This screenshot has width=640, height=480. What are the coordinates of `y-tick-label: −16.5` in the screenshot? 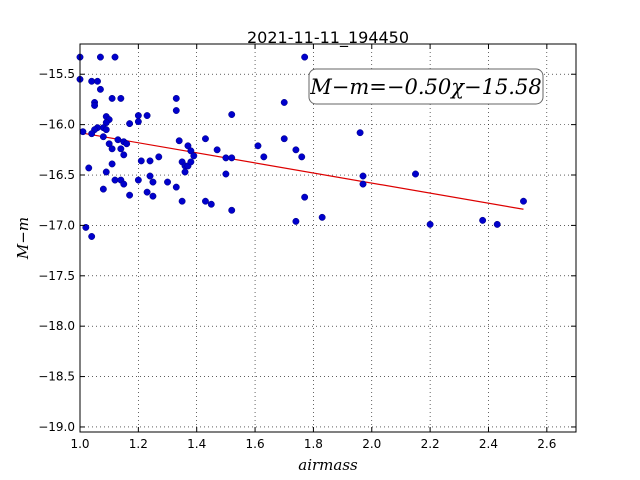 It's located at (56, 175).